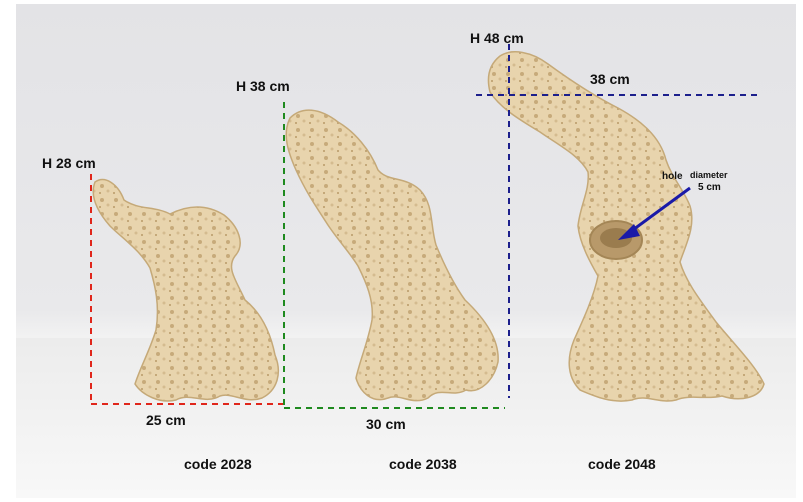 Image resolution: width=803 pixels, height=502 pixels. Describe the element at coordinates (386, 424) in the screenshot. I see `width-label-2038: 30 cm` at that location.